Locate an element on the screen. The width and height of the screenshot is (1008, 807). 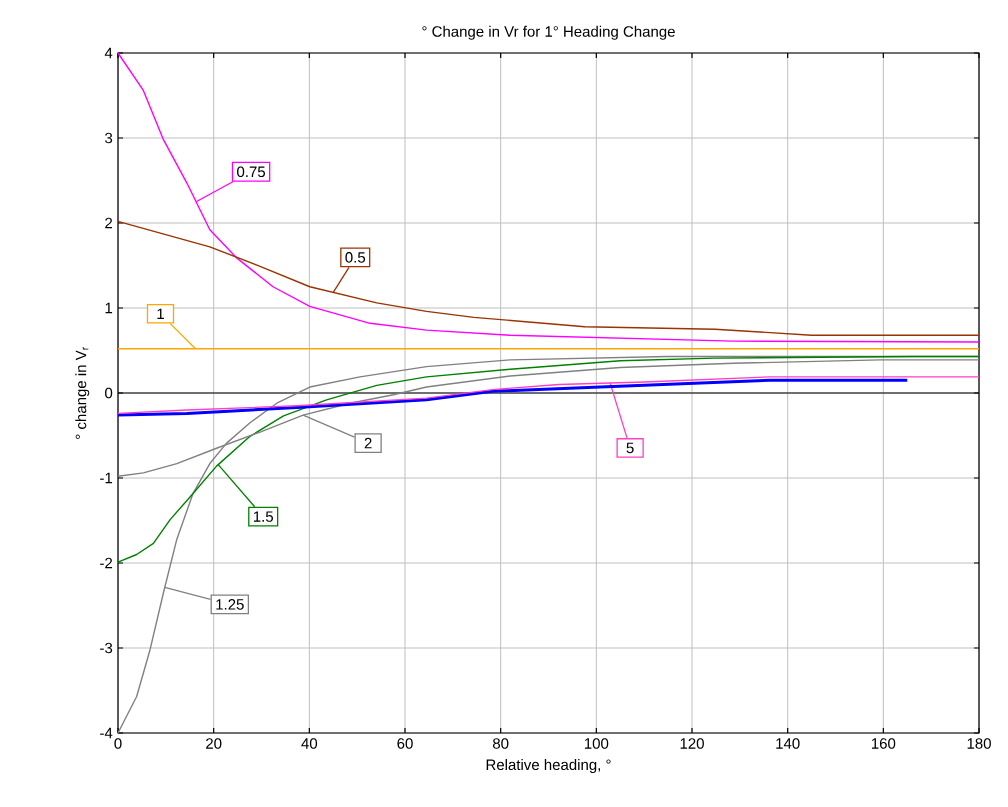
y-tick-label: 1 is located at coordinates (109, 308).